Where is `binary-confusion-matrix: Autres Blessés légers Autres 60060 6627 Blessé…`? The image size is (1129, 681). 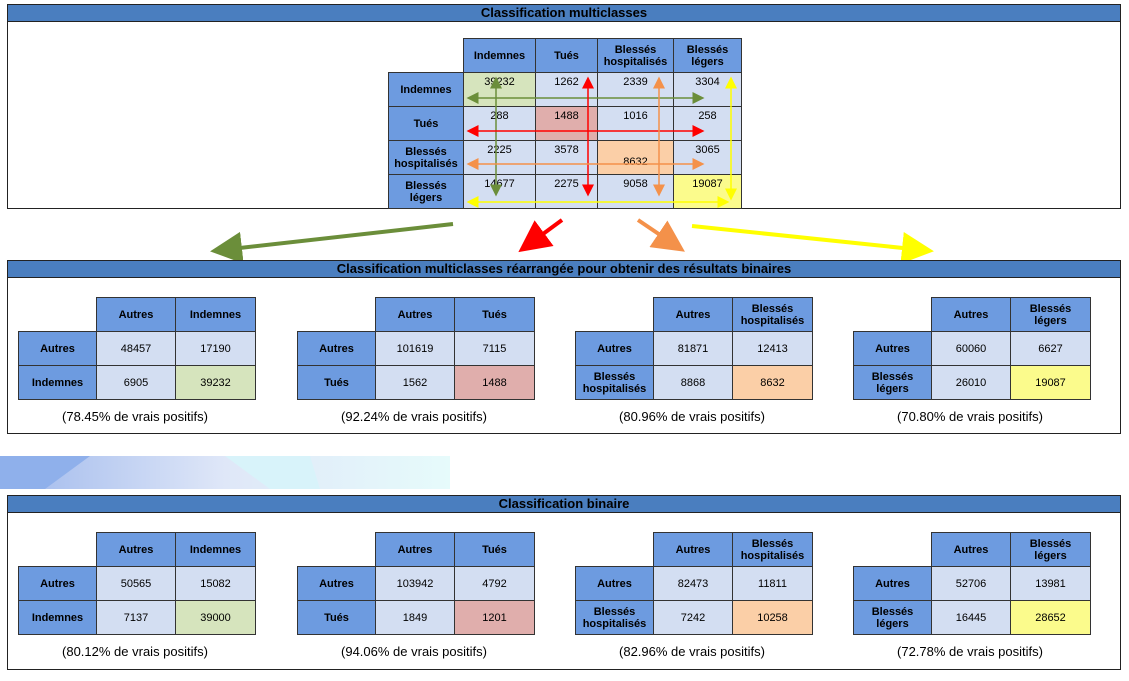
binary-confusion-matrix: Autres Blessés légers Autres 60060 6627 Blessé… is located at coordinates (972, 348).